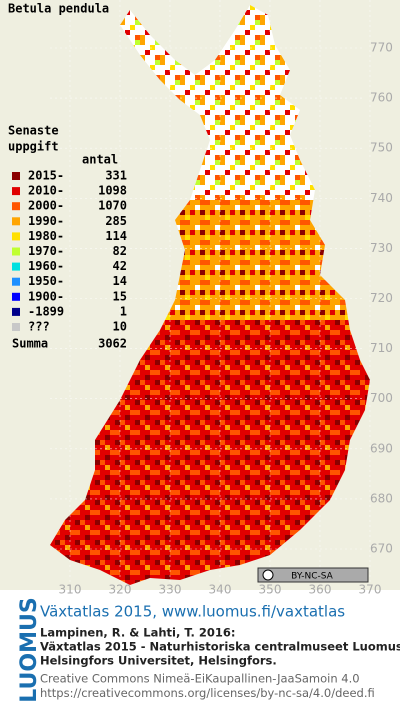  Describe the element at coordinates (220, 590) in the screenshot. I see `x-axis-label: 340` at that location.